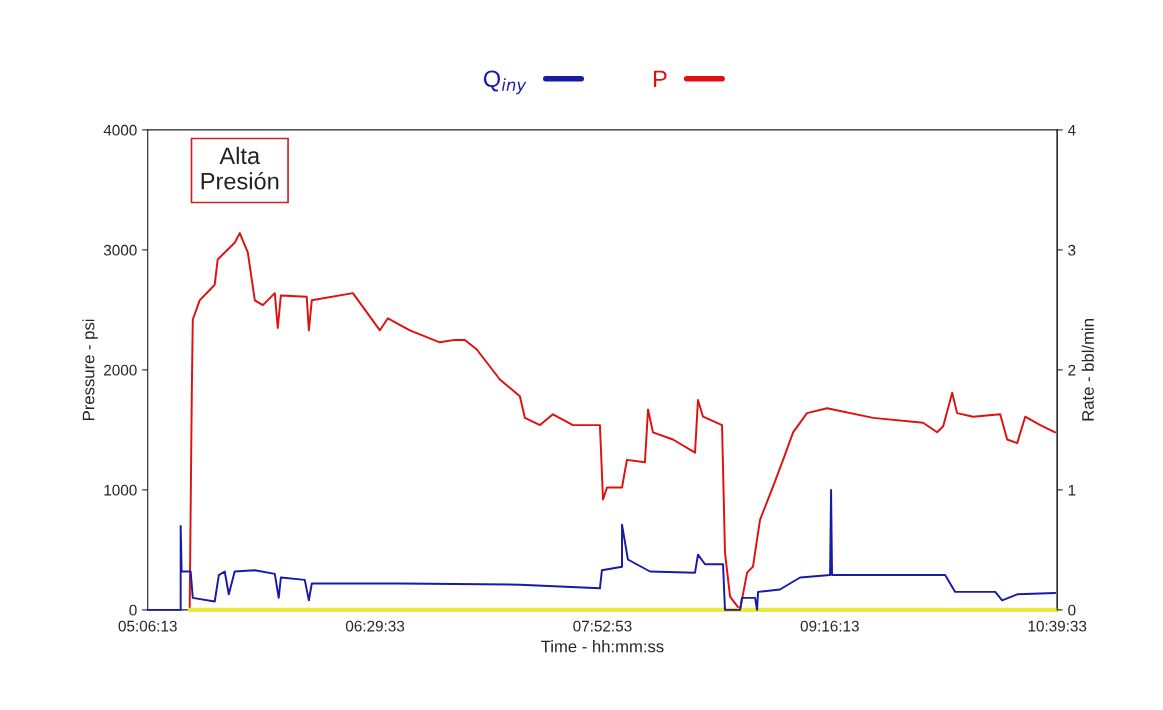  What do you see at coordinates (120, 250) in the screenshot?
I see `y-tick-label: 3000` at bounding box center [120, 250].